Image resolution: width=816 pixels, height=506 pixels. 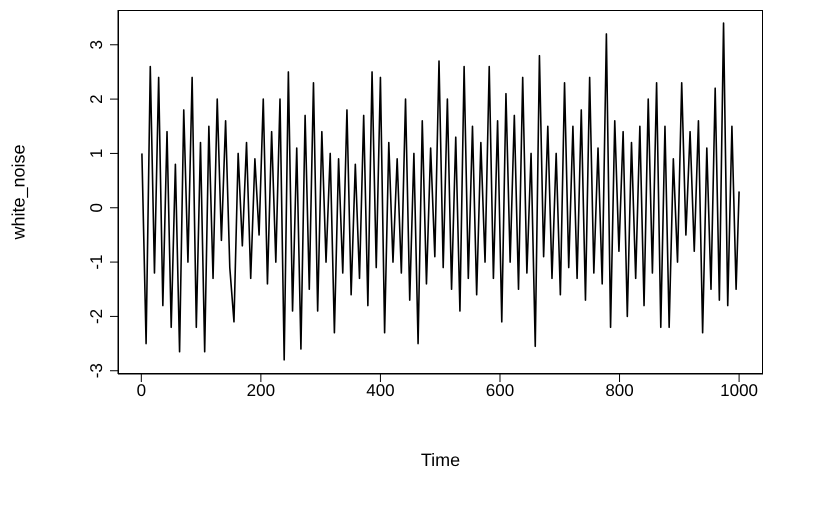 What do you see at coordinates (440, 460) in the screenshot?
I see `x-axis-title: Time` at bounding box center [440, 460].